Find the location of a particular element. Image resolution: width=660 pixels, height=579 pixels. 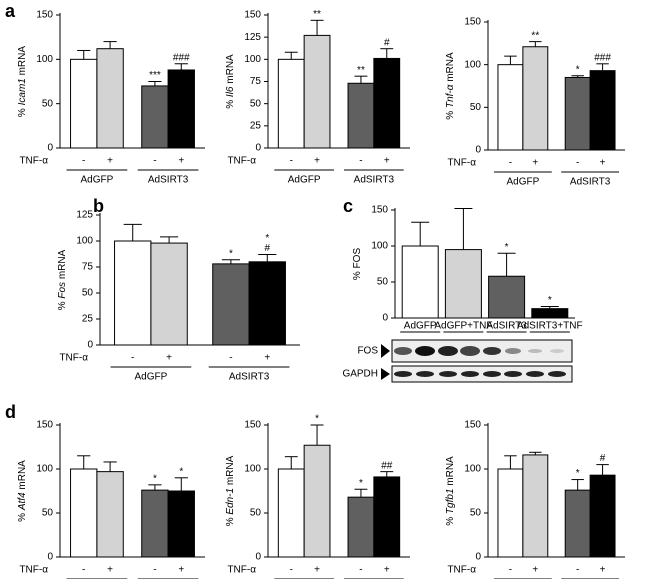

y-axis-label-part: % FOS is located at coordinates (357, 264).